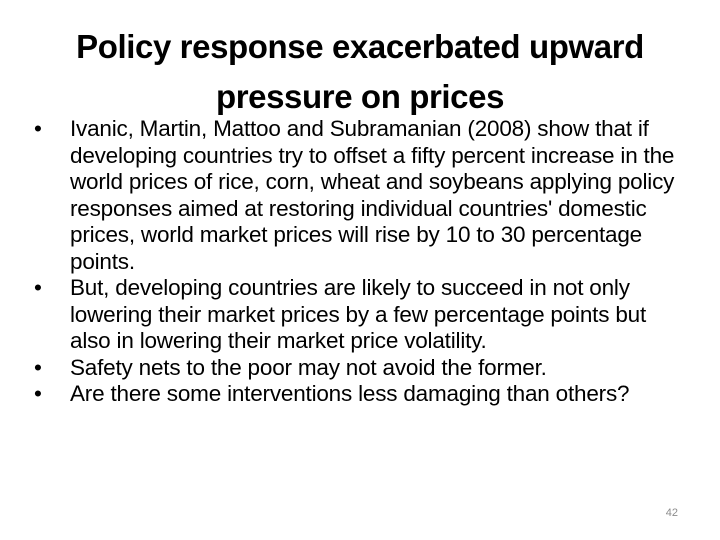 This screenshot has width=720, height=540. What do you see at coordinates (360, 46) in the screenshot?
I see `slide-title-line-1: Policy response exacerbated upward` at bounding box center [360, 46].